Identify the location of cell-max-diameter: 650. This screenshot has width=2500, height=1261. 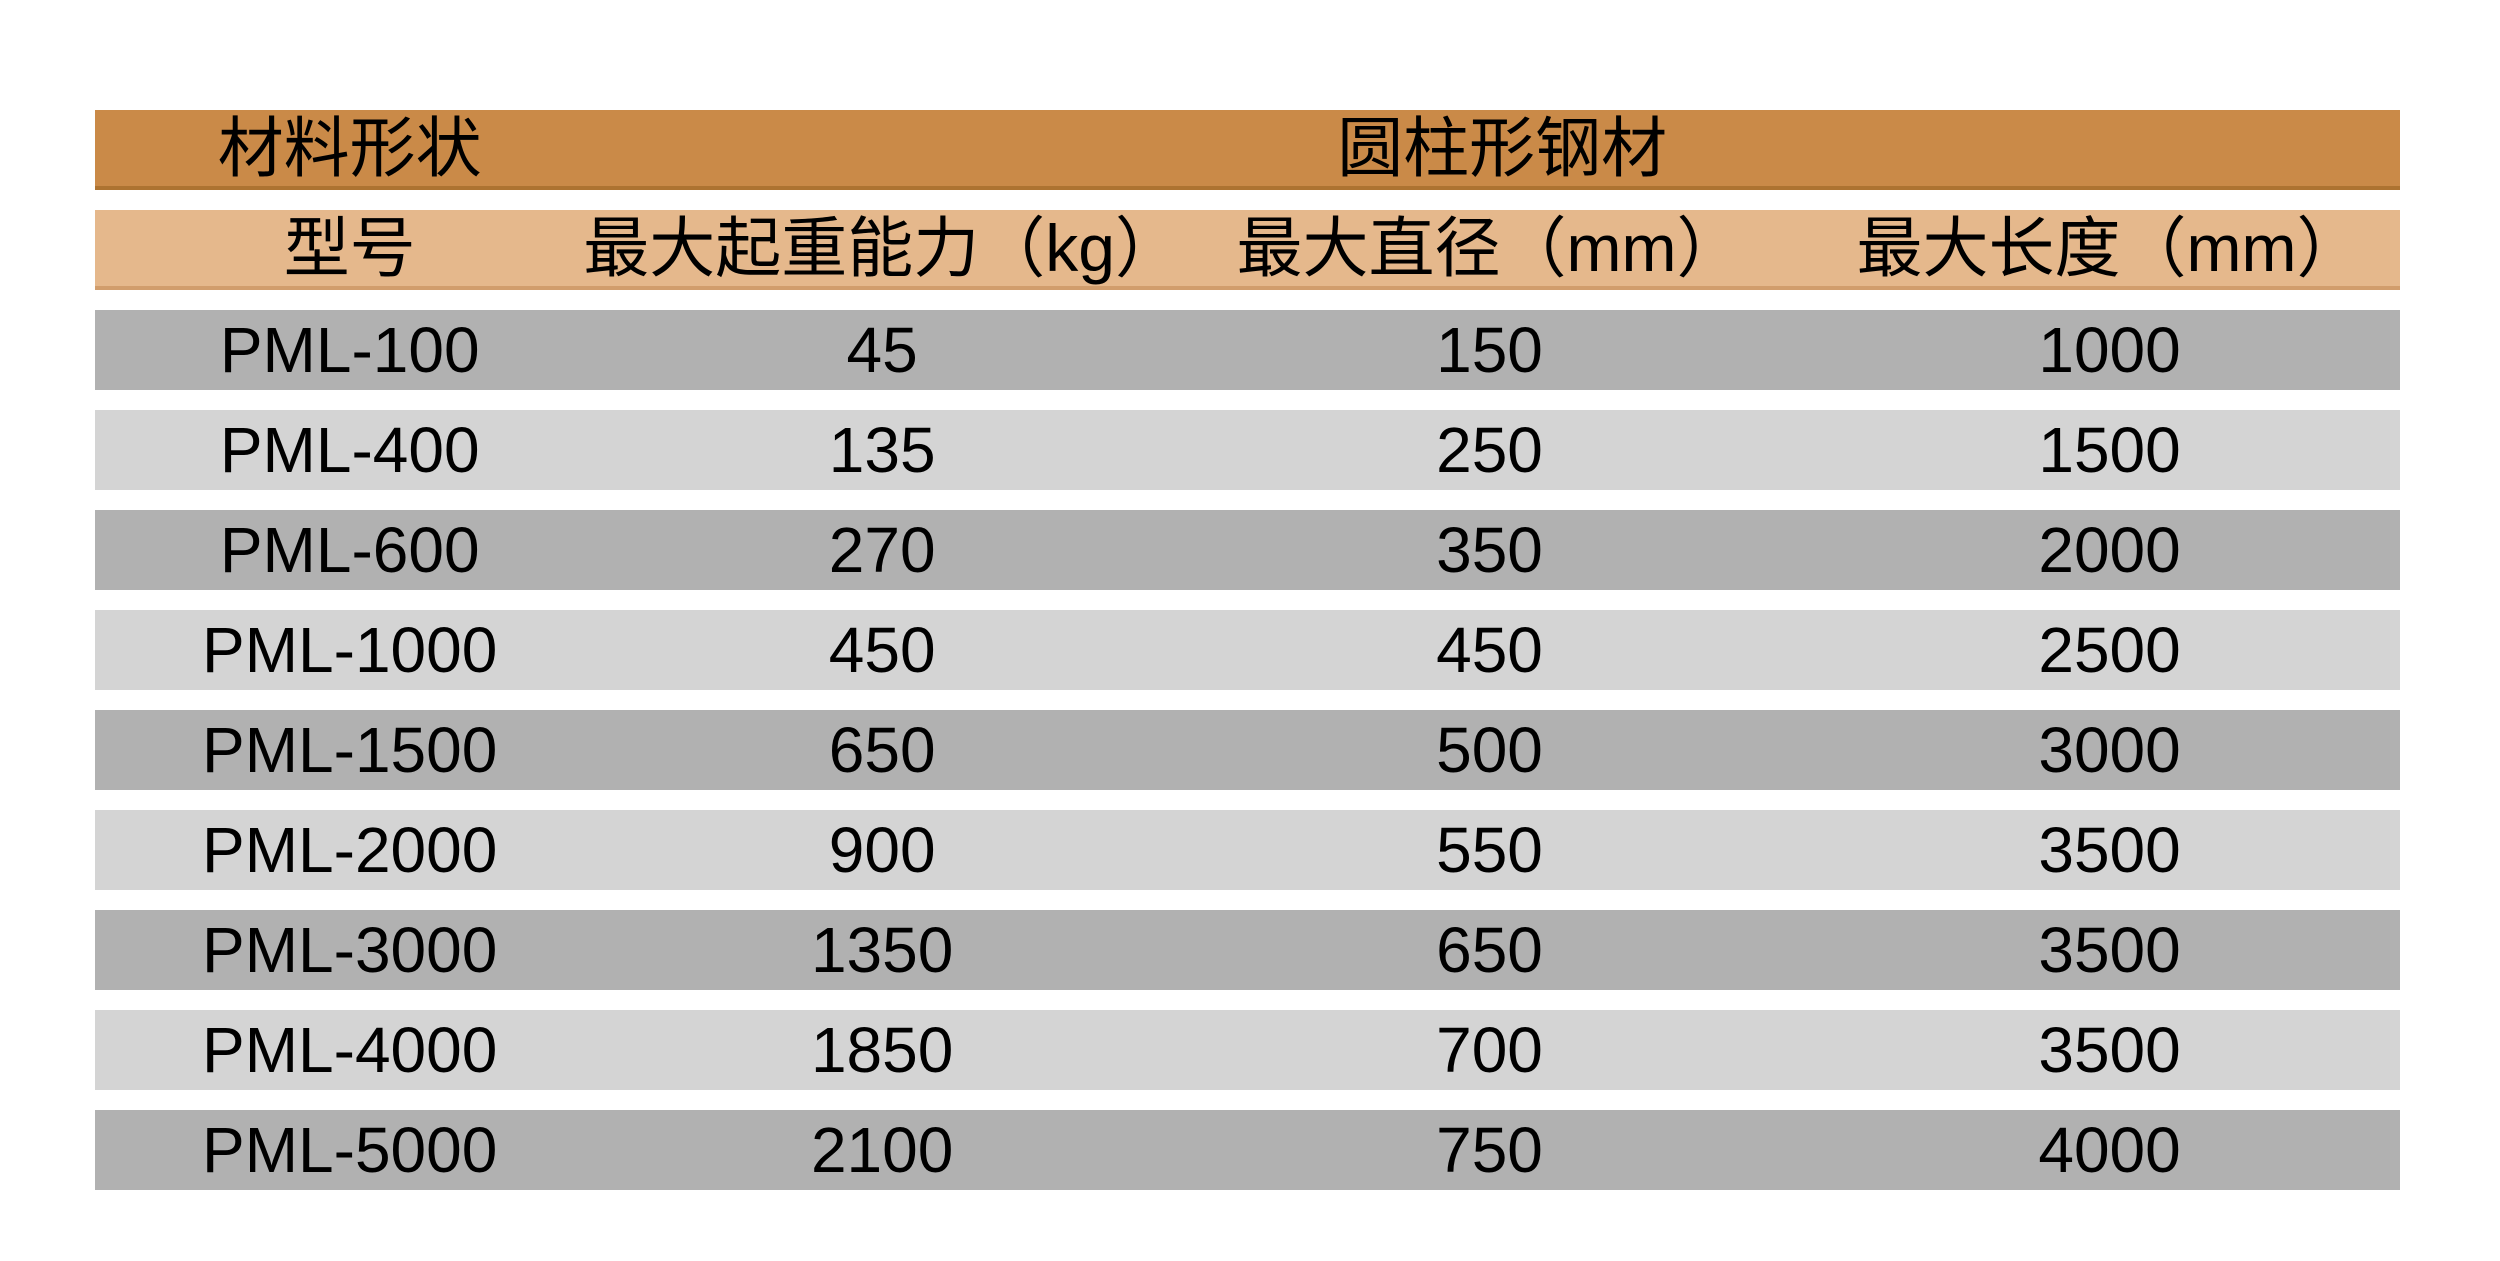
(1489, 950).